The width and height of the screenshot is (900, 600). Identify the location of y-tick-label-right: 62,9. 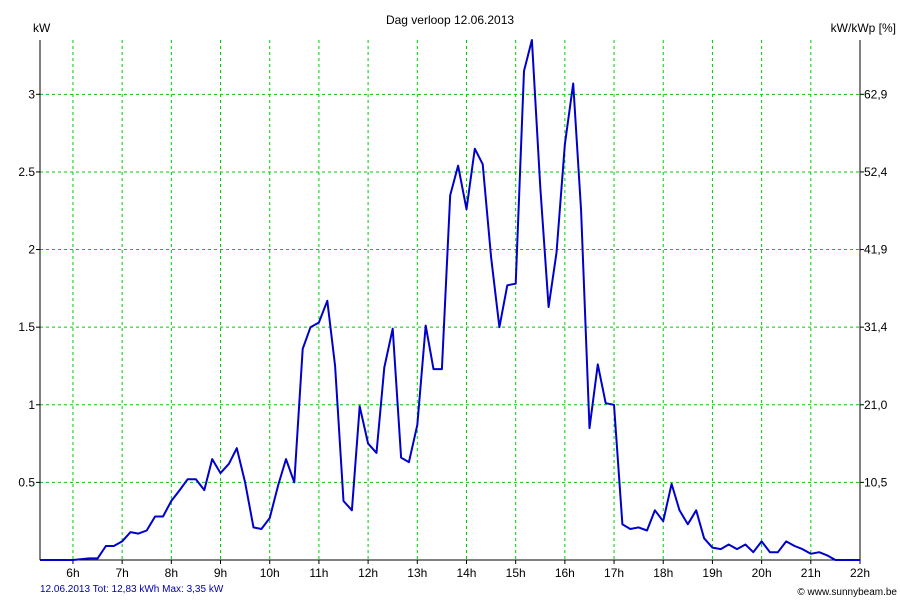
(876, 94).